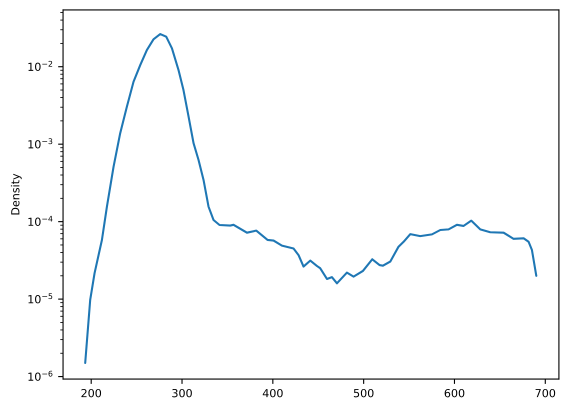  Describe the element at coordinates (272, 393) in the screenshot. I see `x-tick-label: 400` at that location.